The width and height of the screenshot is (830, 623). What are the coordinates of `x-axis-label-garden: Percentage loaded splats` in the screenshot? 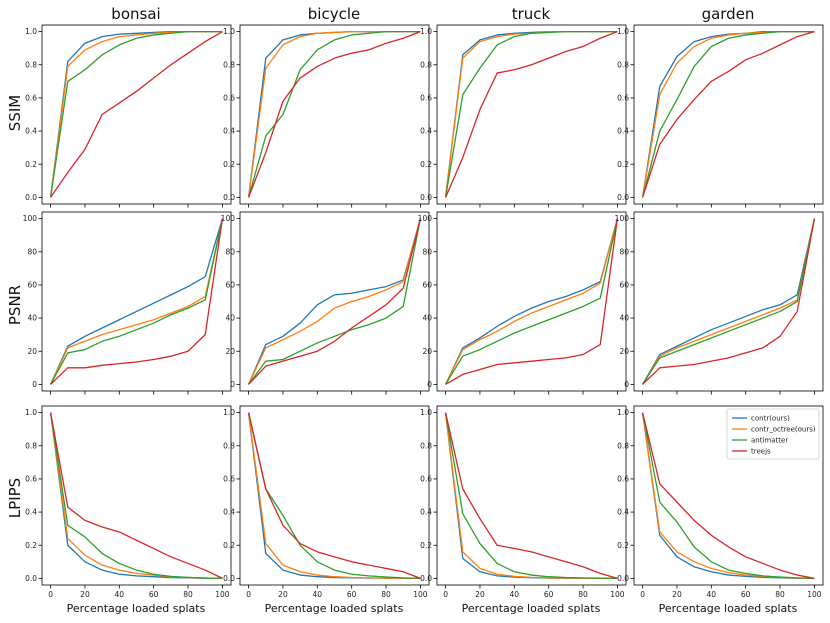 It's located at (728, 608).